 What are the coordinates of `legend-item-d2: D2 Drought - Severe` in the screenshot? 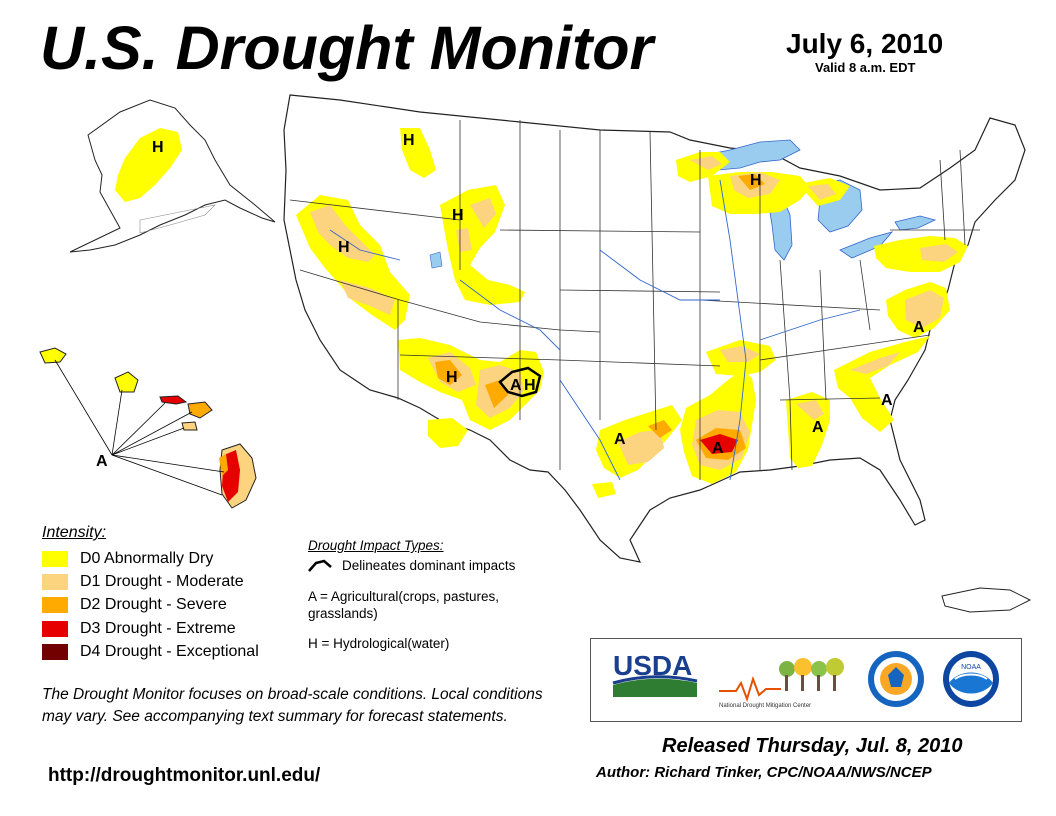 It's located at (134, 605).